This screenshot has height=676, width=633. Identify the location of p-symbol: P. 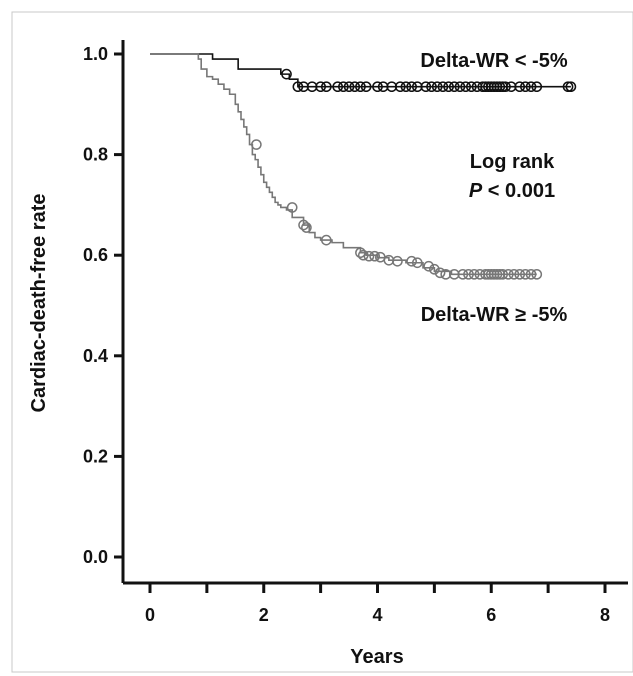
(476, 191).